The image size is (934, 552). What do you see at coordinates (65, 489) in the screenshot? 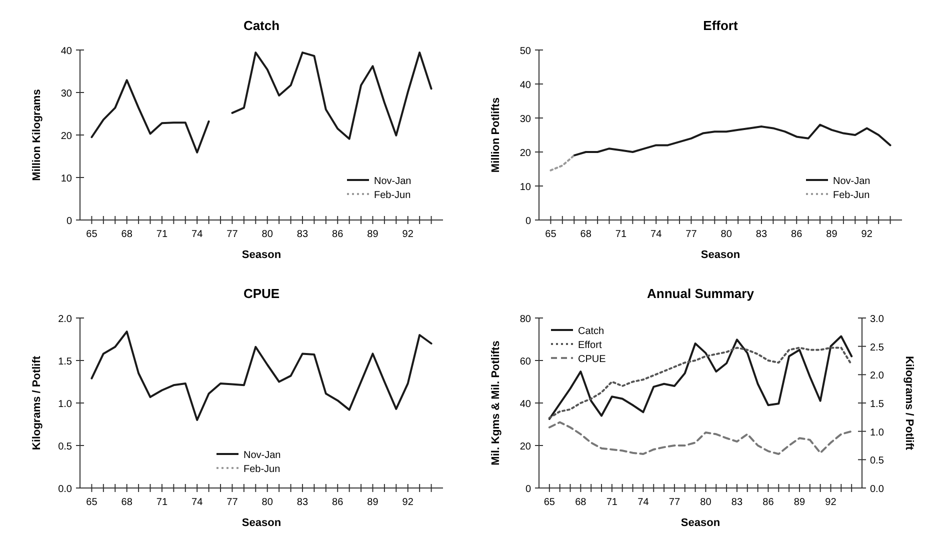
I see `y-tick-label: 0.0` at bounding box center [65, 489].